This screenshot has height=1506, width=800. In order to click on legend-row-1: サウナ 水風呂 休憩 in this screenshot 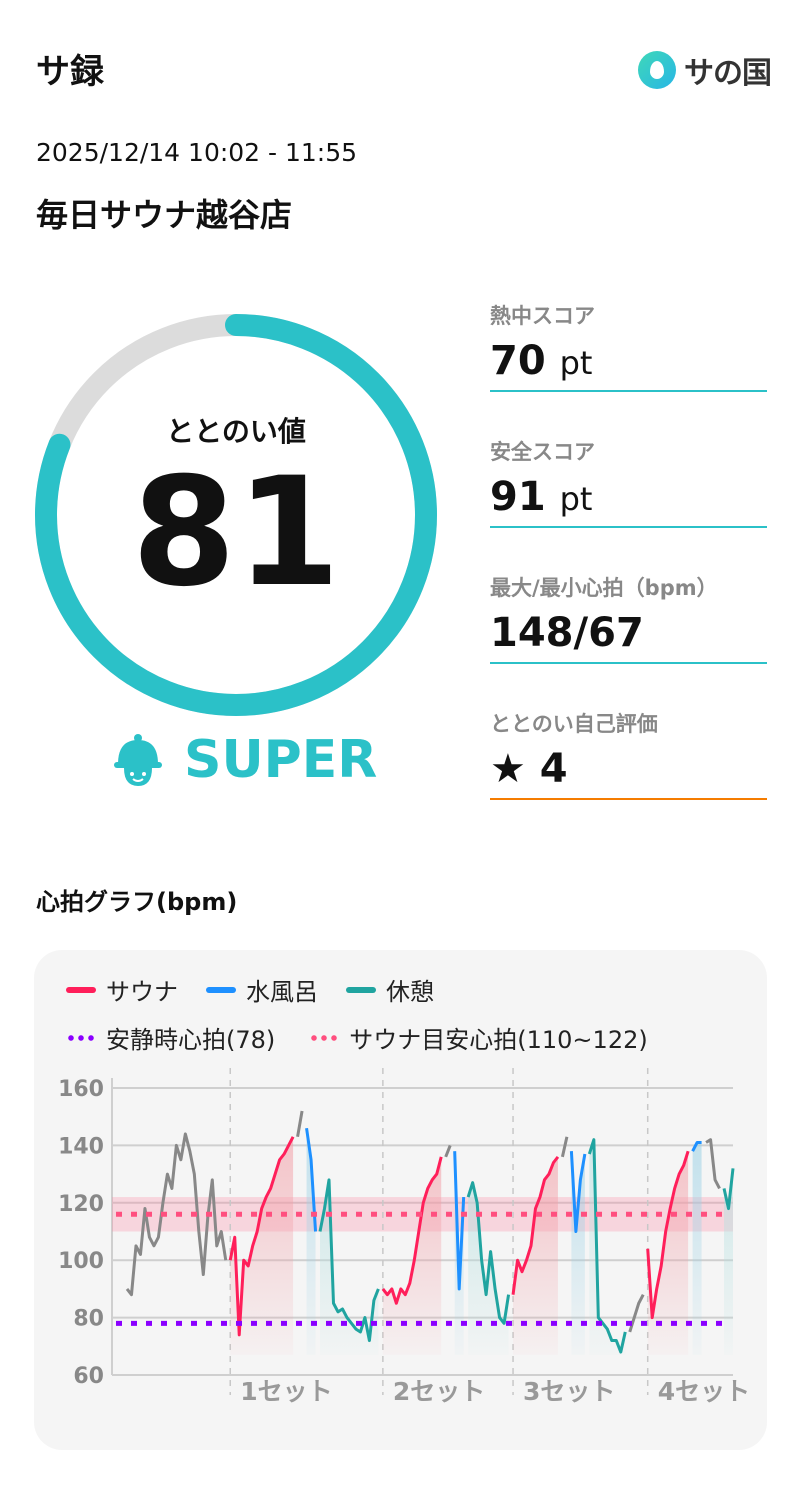, I will do `click(250, 989)`.